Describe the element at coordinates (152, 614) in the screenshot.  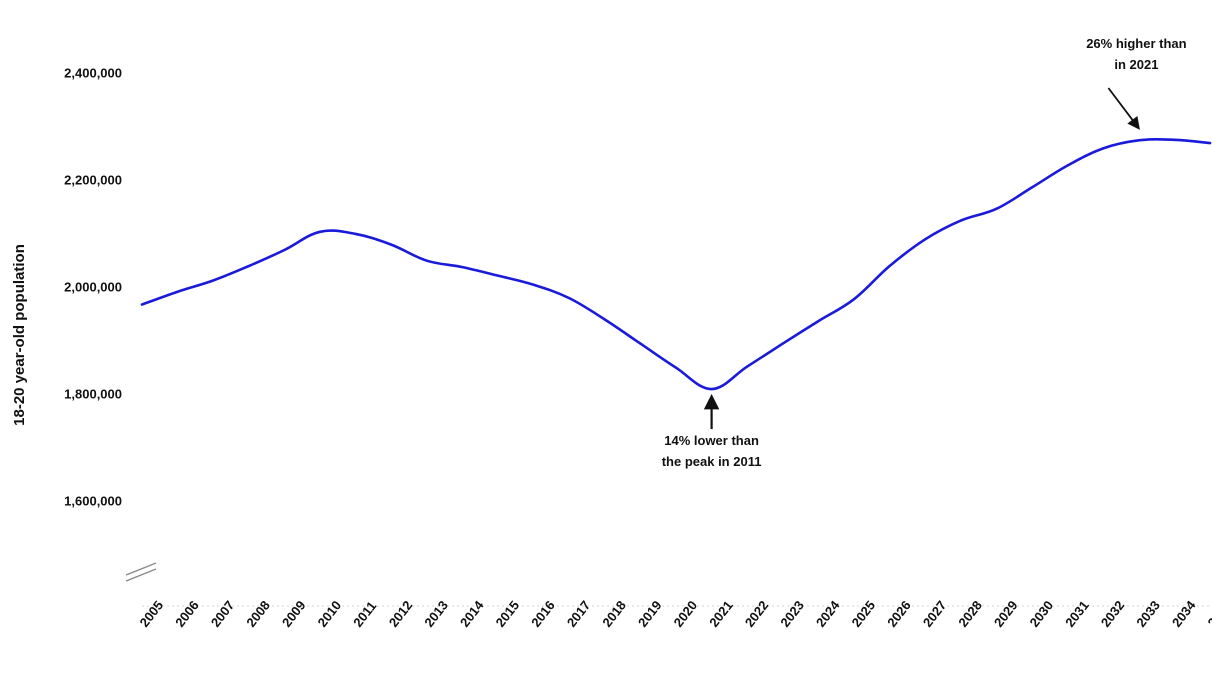
I see `x-tick-label: 2005` at that location.